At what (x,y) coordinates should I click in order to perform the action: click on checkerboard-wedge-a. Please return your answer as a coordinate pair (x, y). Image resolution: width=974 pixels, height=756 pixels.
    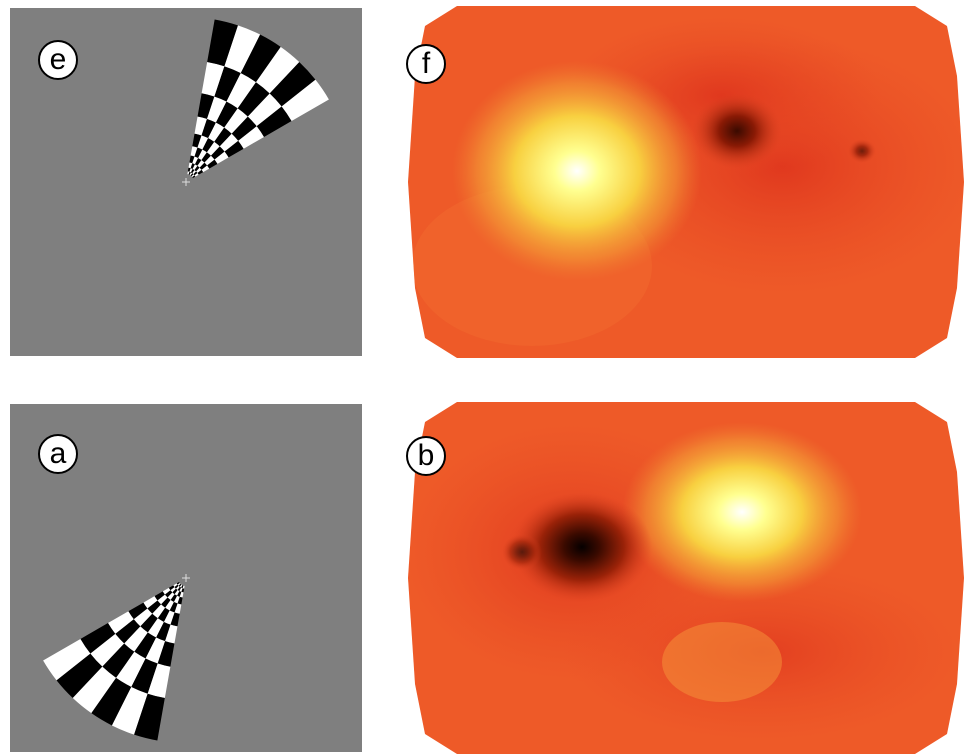
    Looking at the image, I should click on (116, 657).